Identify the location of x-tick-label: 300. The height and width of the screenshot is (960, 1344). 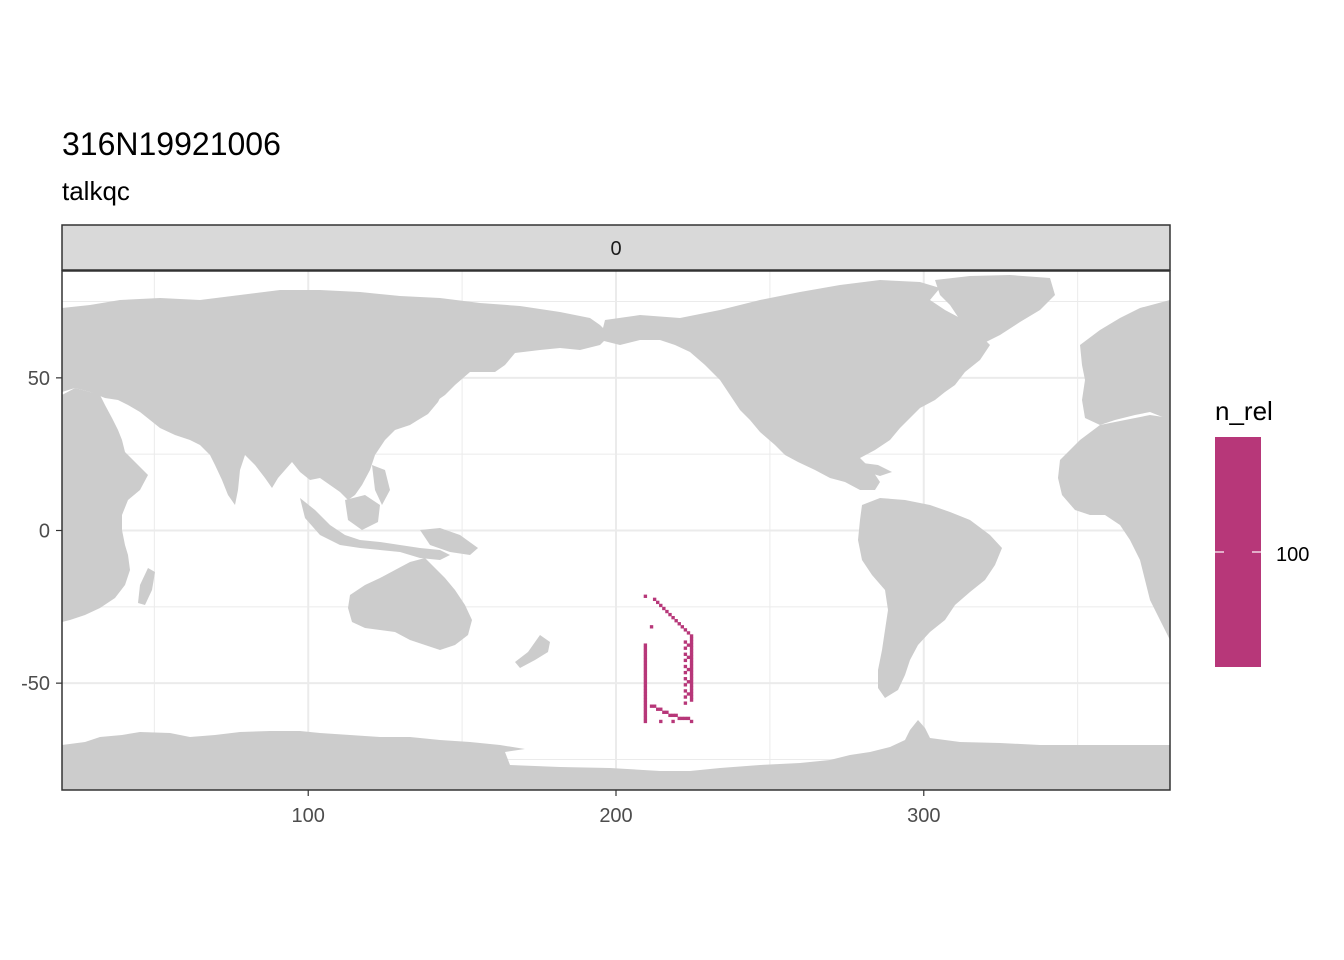
(923, 816).